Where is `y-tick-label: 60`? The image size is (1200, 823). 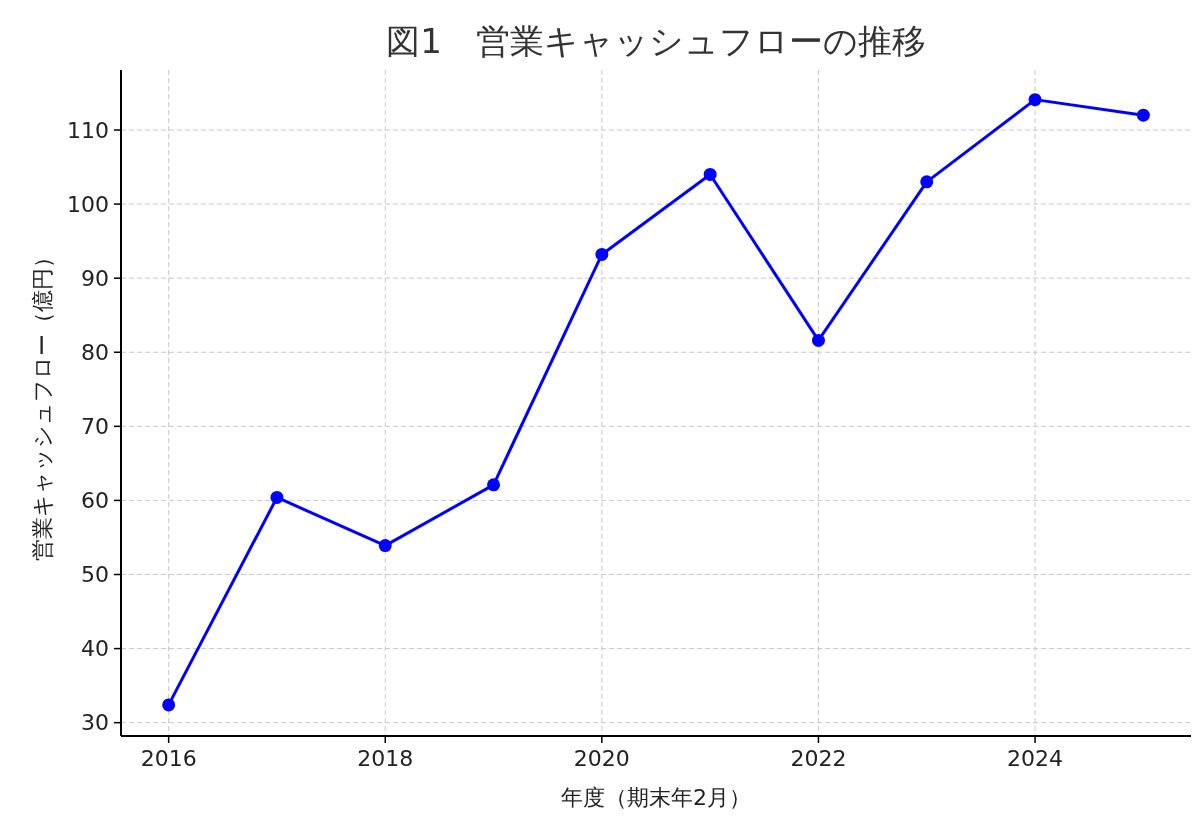 y-tick-label: 60 is located at coordinates (95, 501).